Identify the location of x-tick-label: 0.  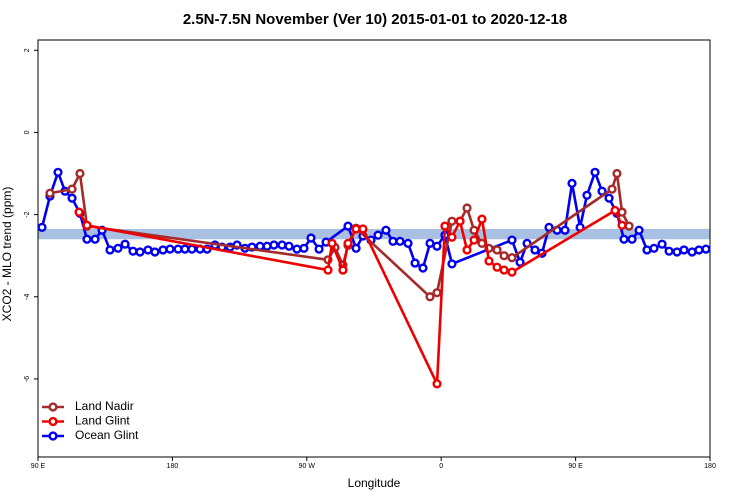
(441, 466).